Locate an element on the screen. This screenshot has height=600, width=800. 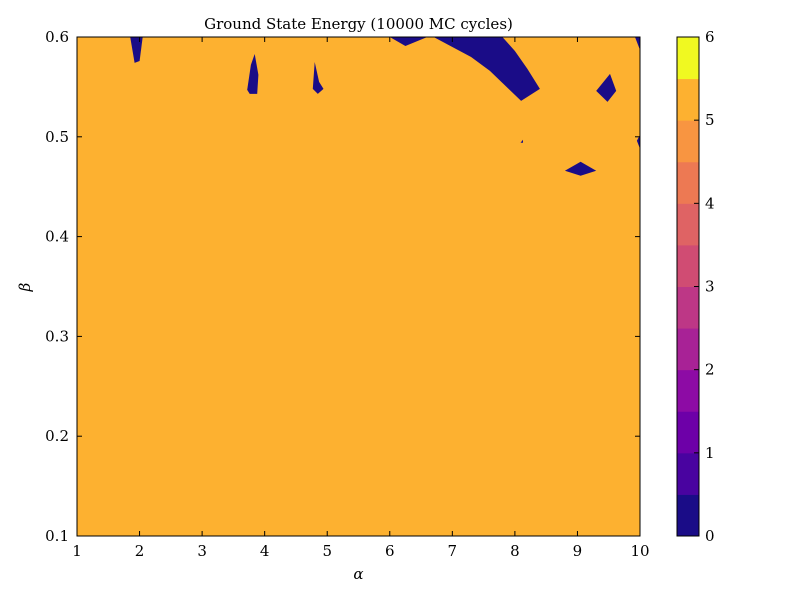
y-tick-label: 0.5 is located at coordinates (57, 137).